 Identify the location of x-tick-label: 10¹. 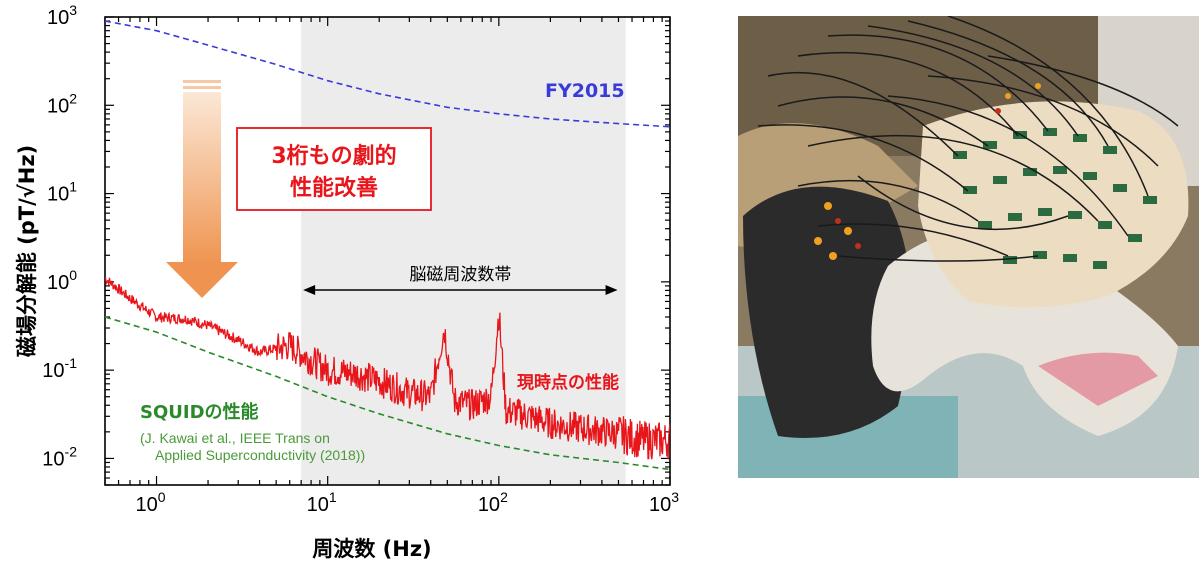
(322, 502).